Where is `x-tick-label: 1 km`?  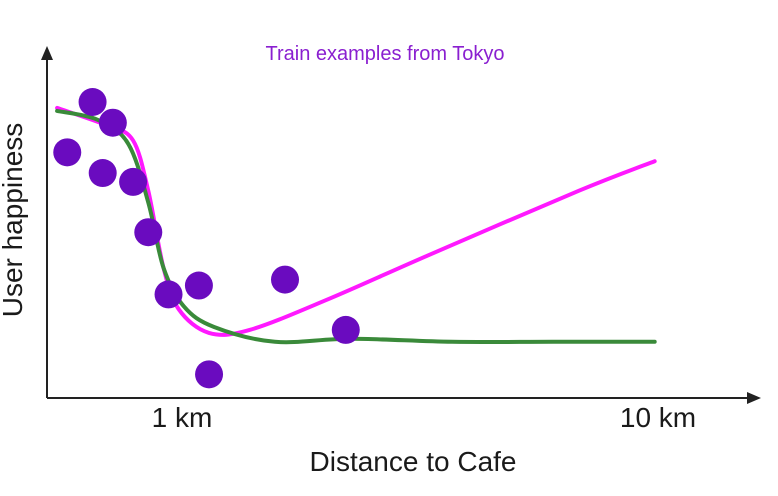
x-tick-label: 1 km is located at coordinates (182, 417).